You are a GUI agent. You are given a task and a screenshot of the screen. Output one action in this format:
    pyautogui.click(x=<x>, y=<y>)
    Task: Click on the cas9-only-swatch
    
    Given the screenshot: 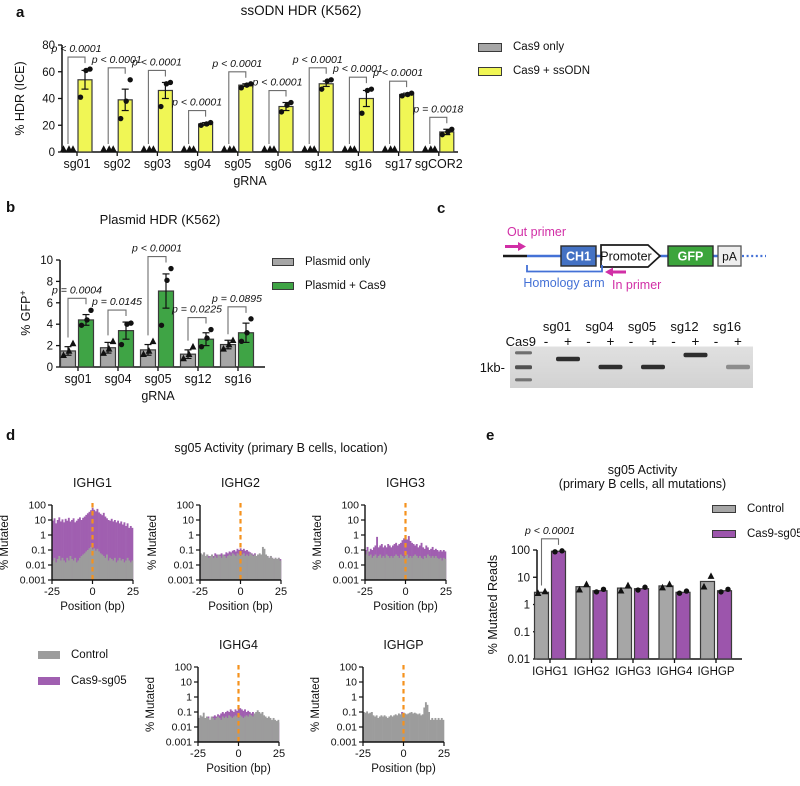 What is the action you would take?
    pyautogui.click(x=490, y=47)
    